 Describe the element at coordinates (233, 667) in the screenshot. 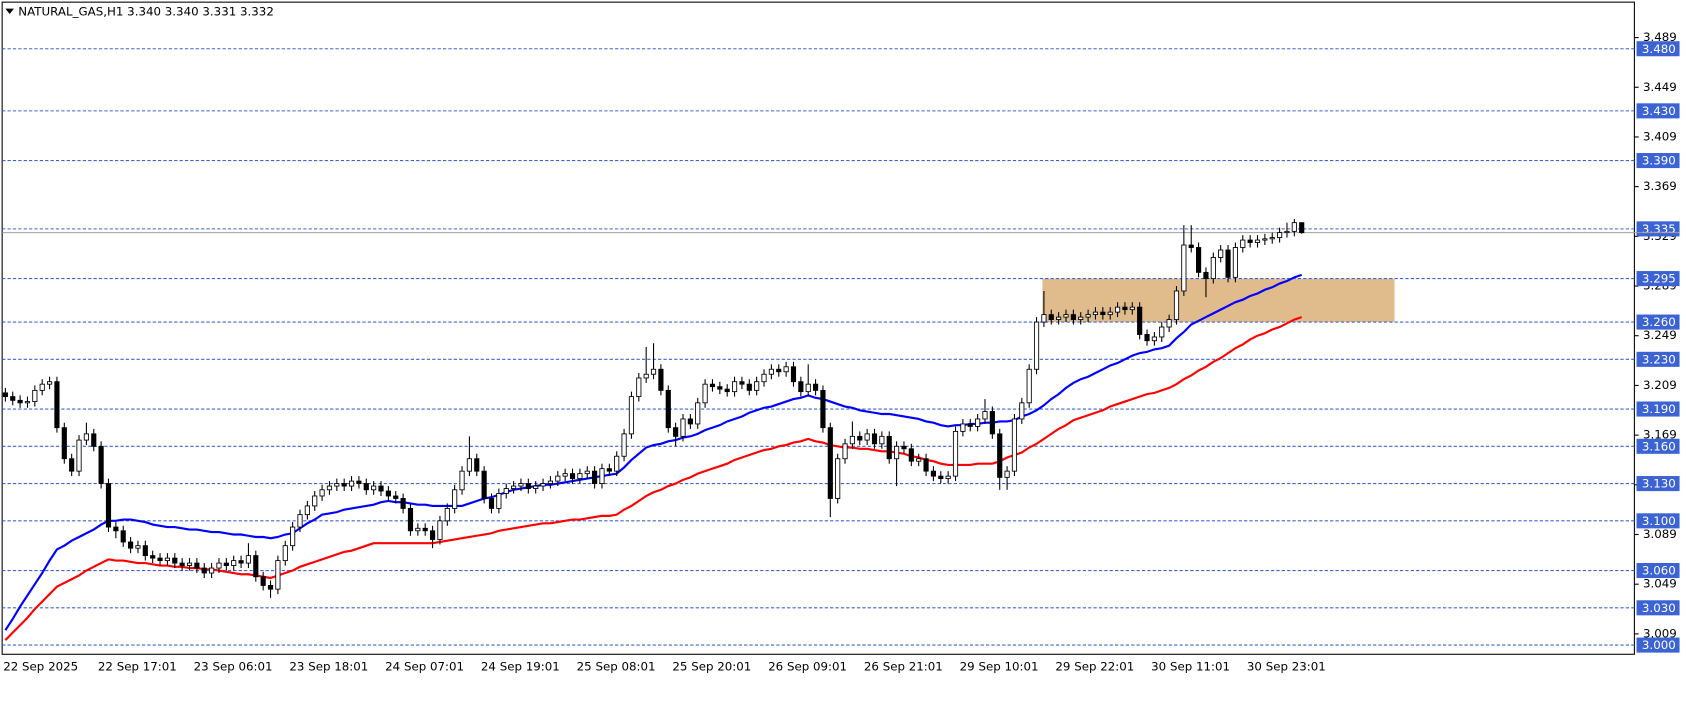

I see `x-tick-label: 23 Sep 06:01` at that location.